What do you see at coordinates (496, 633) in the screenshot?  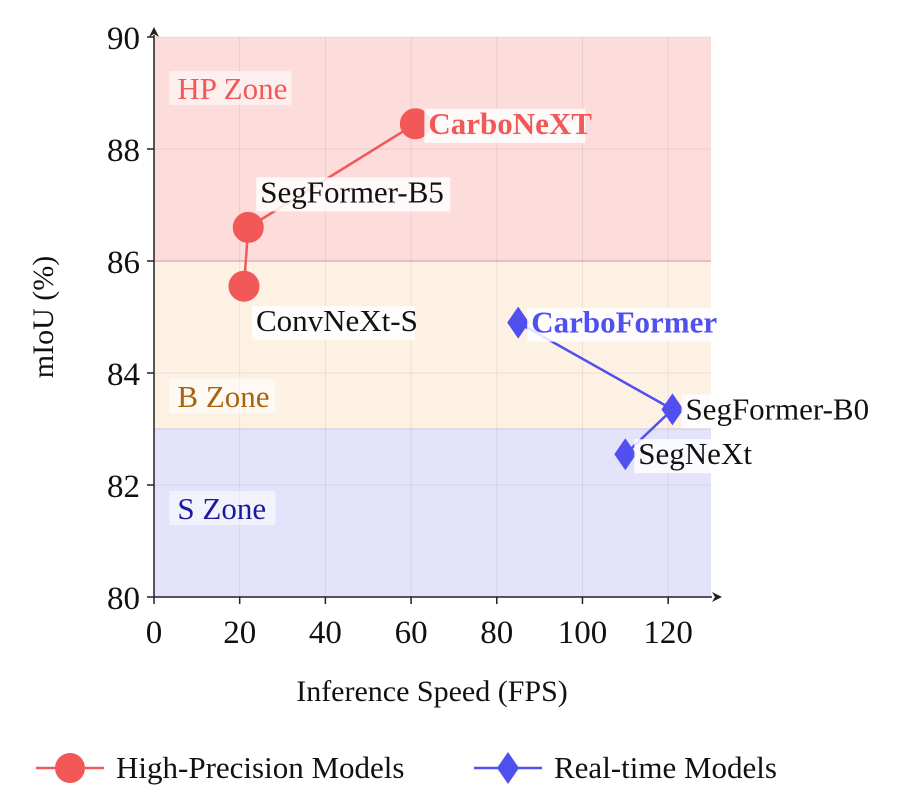 I see `x-tick-label-80: 80` at bounding box center [496, 633].